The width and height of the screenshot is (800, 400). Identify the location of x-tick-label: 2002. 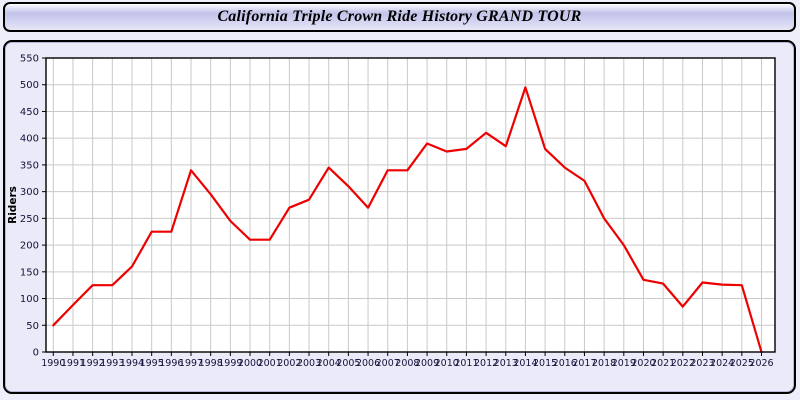
(289, 363).